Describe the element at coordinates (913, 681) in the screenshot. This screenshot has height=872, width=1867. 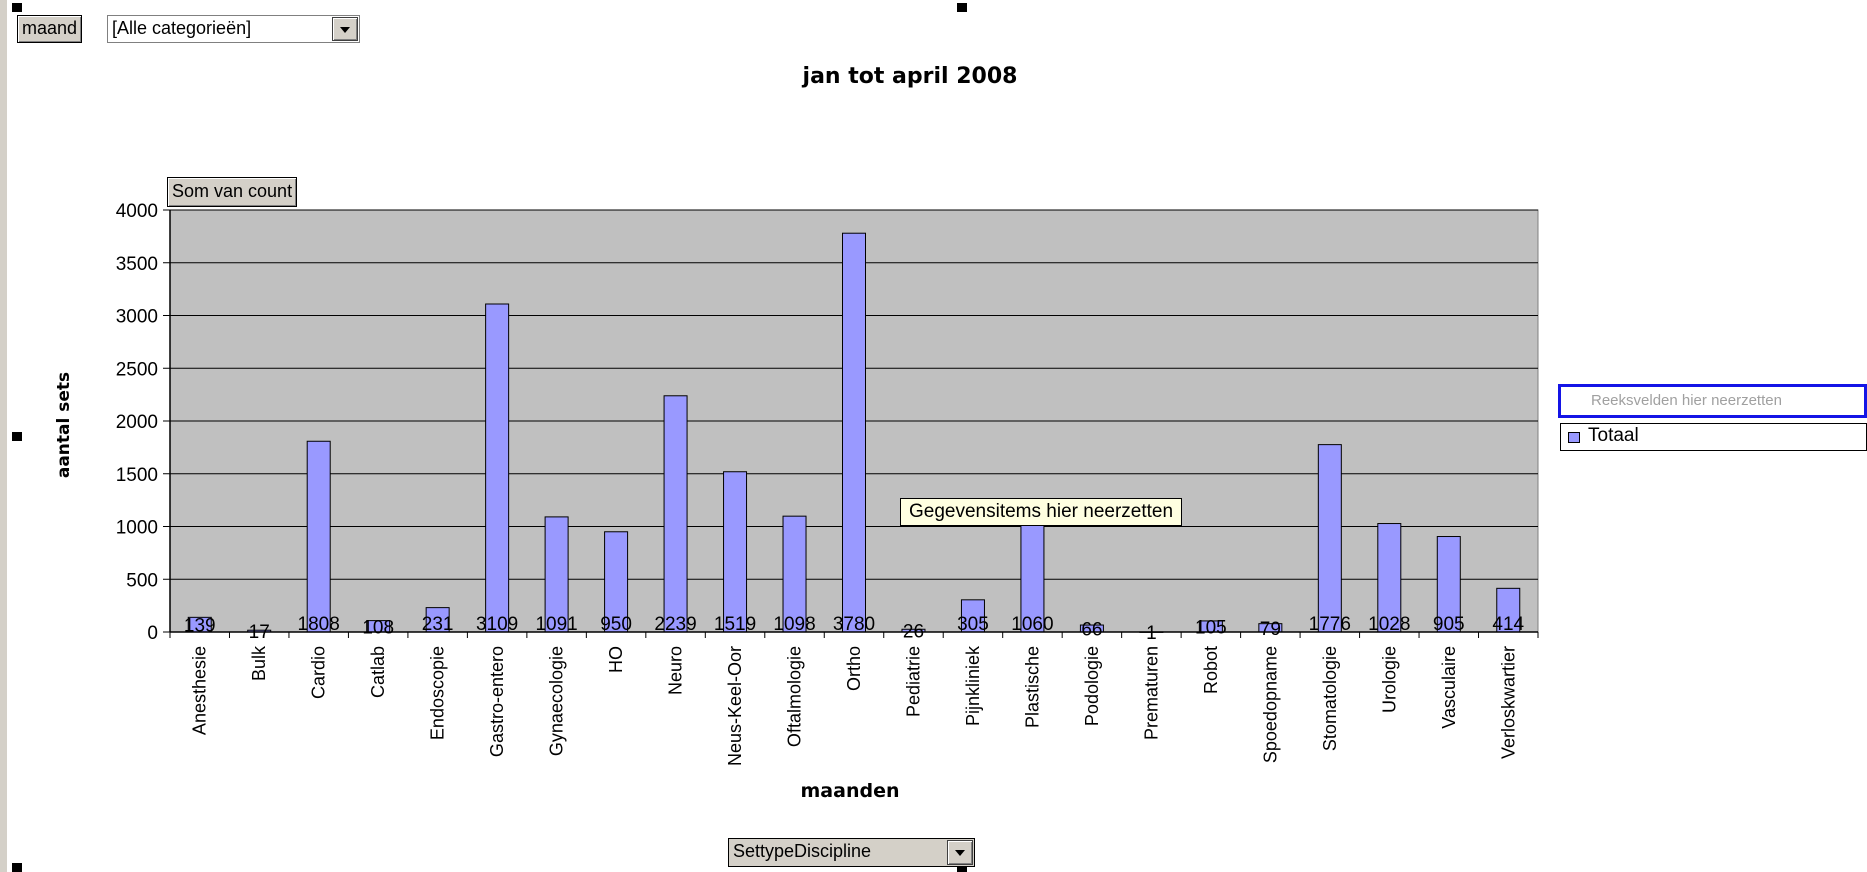
I see `x-tick-label: Pediatrie` at that location.